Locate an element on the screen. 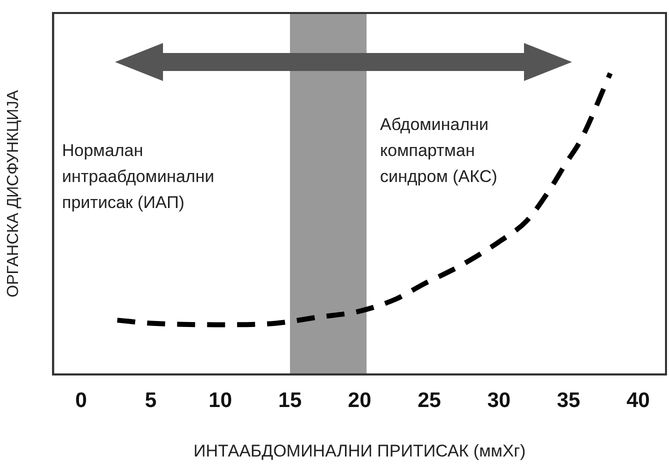 The width and height of the screenshot is (669, 470). x-tick-label: 25 is located at coordinates (430, 400).